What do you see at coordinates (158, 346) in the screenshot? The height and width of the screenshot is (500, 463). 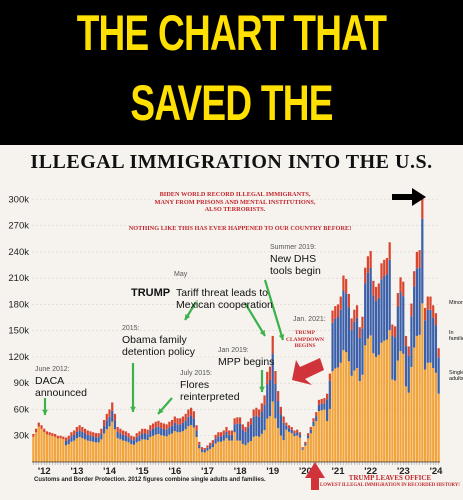 I see `obama-label: Obama family detention policy` at bounding box center [158, 346].